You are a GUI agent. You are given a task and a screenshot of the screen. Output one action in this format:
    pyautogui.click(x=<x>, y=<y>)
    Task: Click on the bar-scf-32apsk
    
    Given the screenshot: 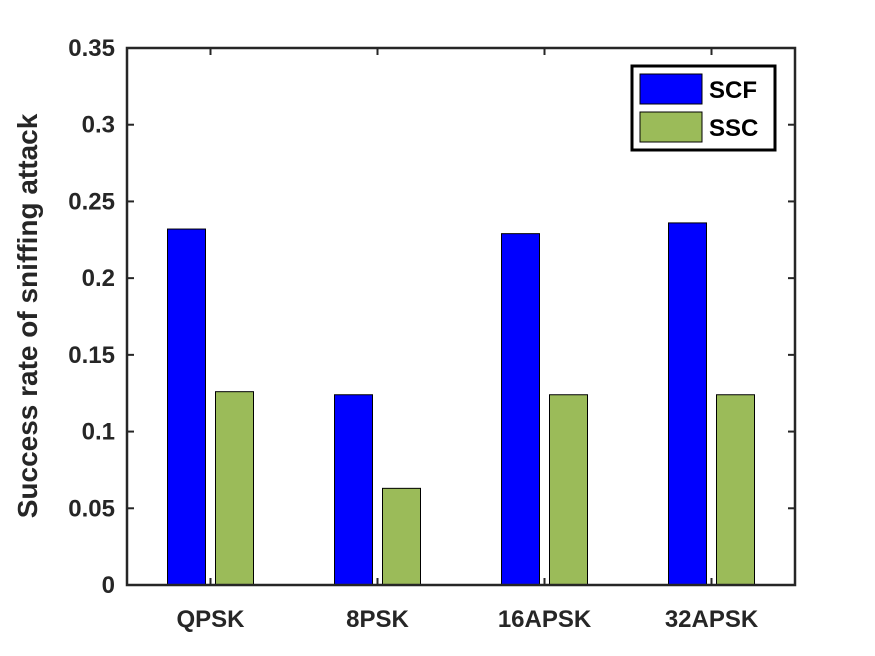 What is the action you would take?
    pyautogui.click(x=687, y=404)
    